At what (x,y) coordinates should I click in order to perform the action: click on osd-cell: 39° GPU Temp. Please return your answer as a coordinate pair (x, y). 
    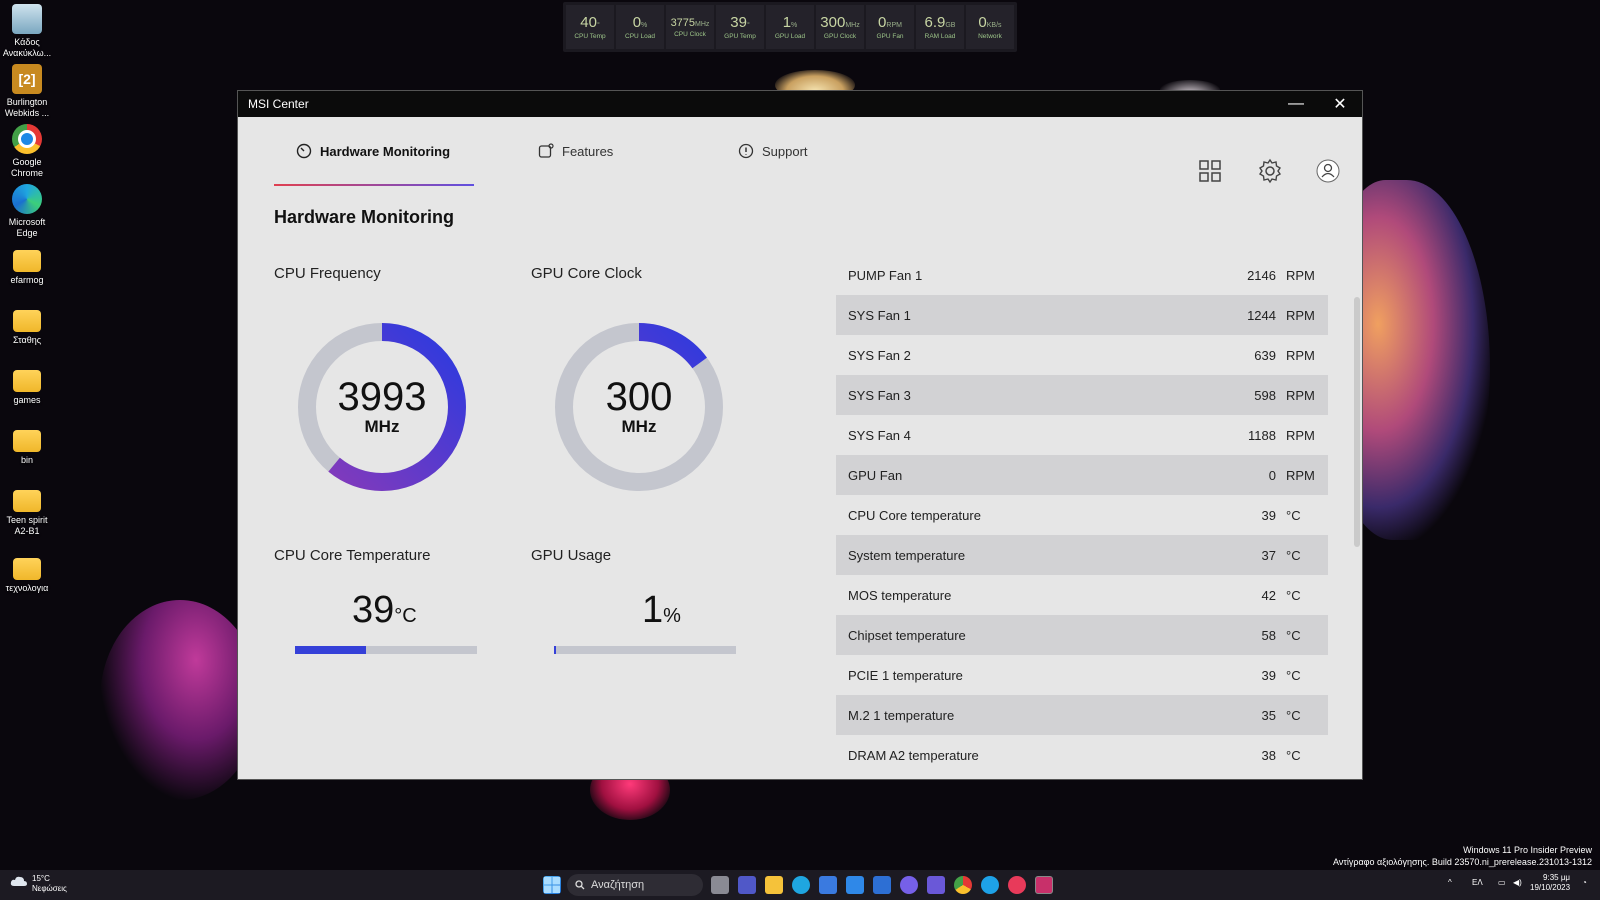
    Looking at the image, I should click on (740, 27).